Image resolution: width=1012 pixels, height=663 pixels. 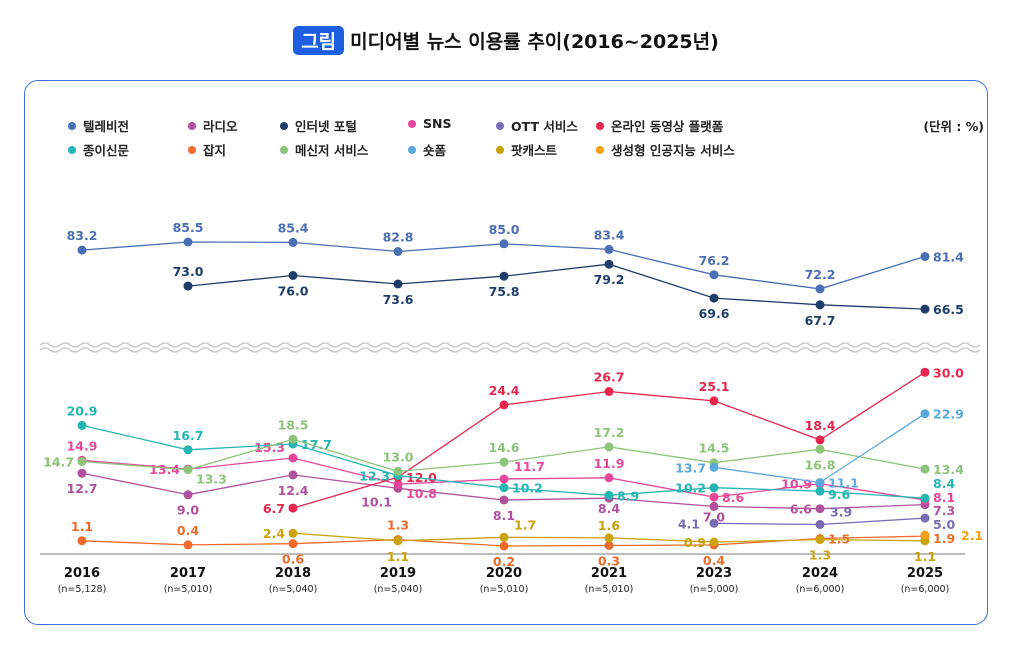 What do you see at coordinates (820, 589) in the screenshot?
I see `sample-size-label: (n=6,000)` at bounding box center [820, 589].